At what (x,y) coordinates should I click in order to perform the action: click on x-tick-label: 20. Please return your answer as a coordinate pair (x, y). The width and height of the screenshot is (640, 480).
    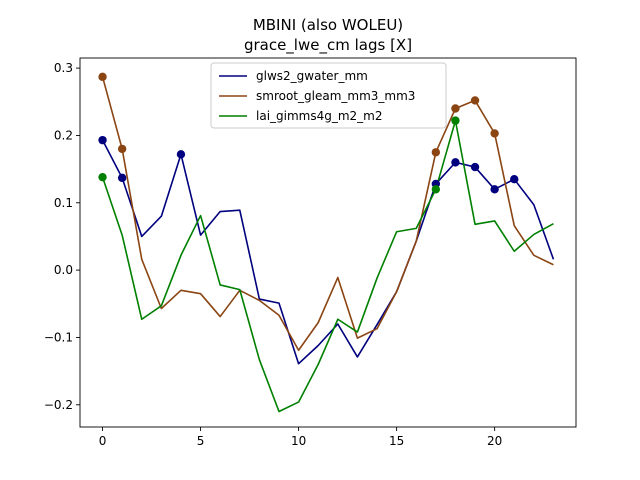
    Looking at the image, I should click on (494, 441).